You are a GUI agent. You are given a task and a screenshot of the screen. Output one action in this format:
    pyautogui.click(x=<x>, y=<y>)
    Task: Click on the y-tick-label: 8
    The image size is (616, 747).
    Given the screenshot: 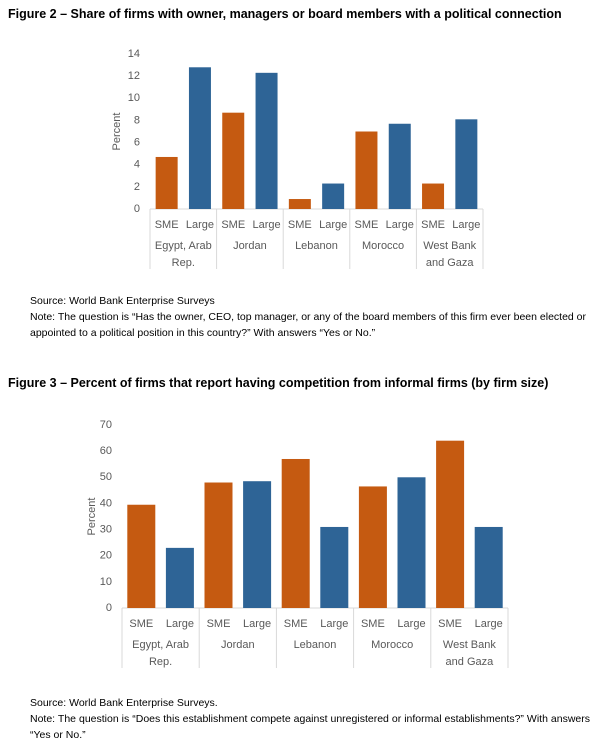 What is the action you would take?
    pyautogui.click(x=137, y=120)
    